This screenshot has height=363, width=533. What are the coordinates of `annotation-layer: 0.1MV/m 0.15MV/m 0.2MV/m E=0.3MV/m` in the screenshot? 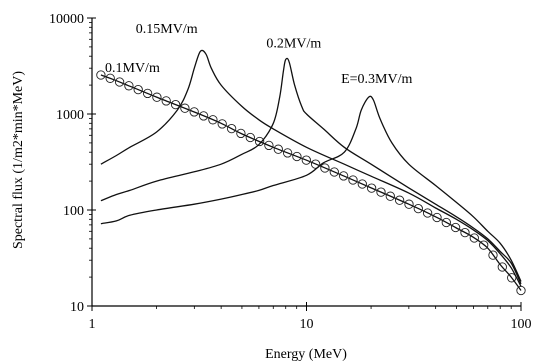 It's located at (258, 54).